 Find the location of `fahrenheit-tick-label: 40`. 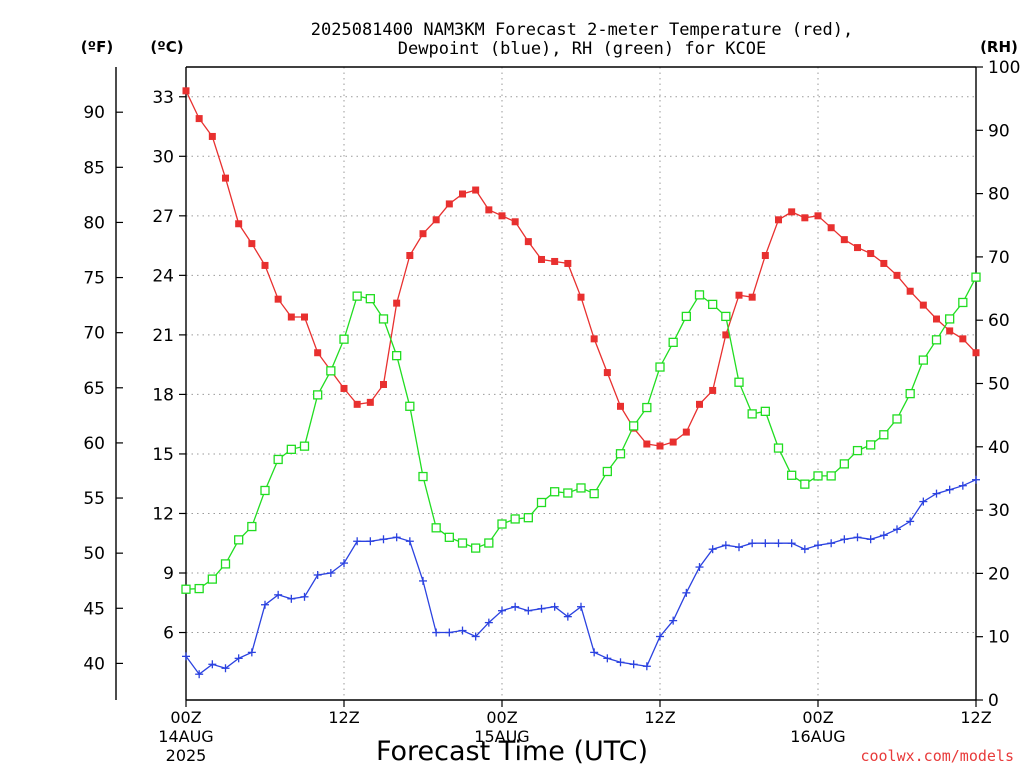

fahrenheit-tick-label: 40 is located at coordinates (94, 664).